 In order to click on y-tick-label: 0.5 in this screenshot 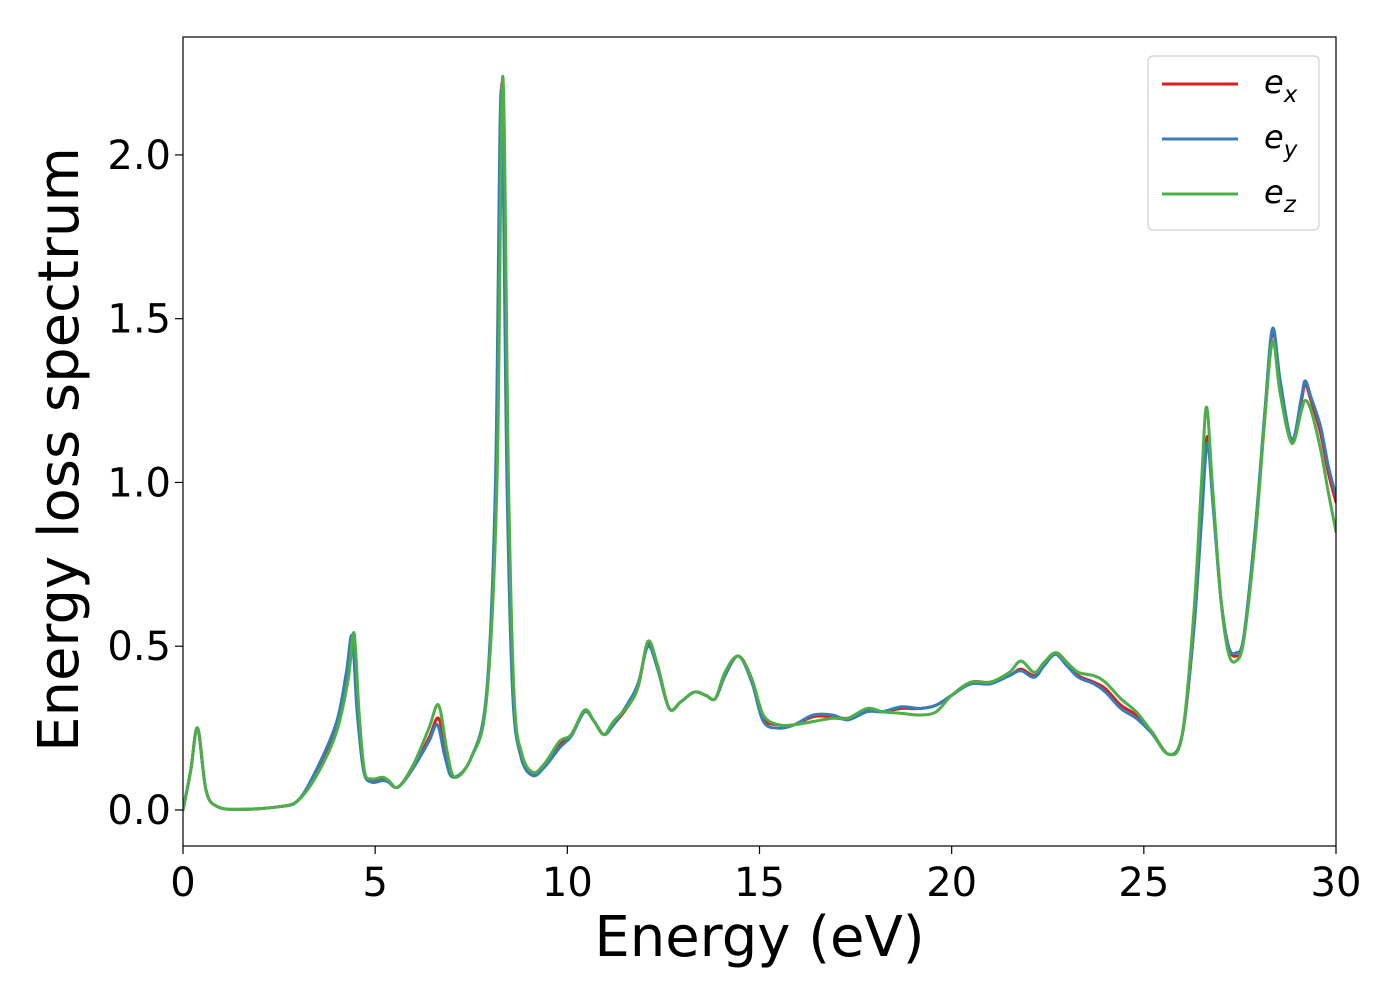, I will do `click(139, 647)`.